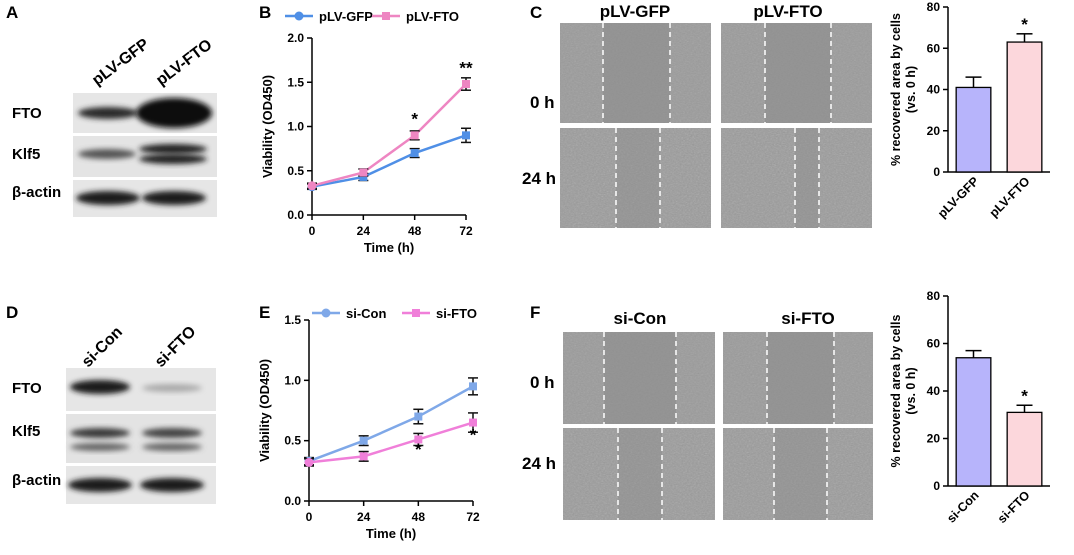  Describe the element at coordinates (962, 506) in the screenshot. I see `x-tick-label: si-Con` at that location.